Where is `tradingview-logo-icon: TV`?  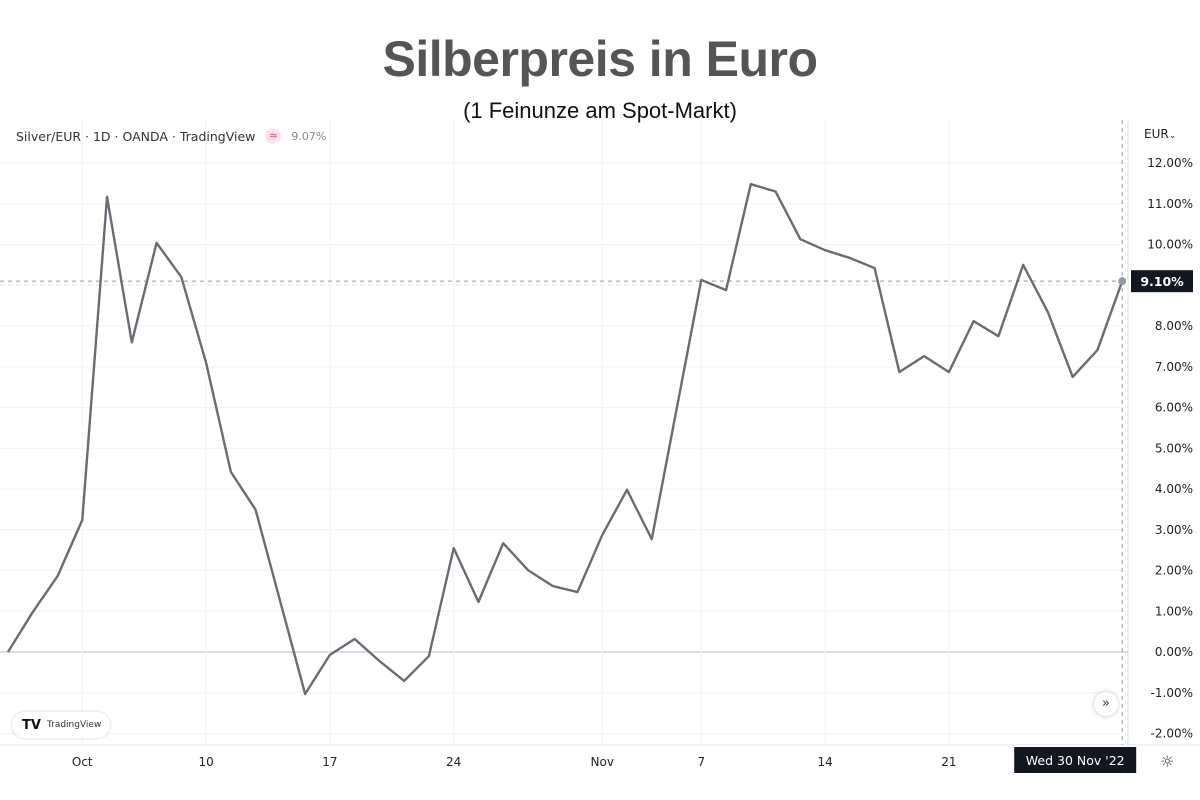 tradingview-logo-icon: TV is located at coordinates (31, 725).